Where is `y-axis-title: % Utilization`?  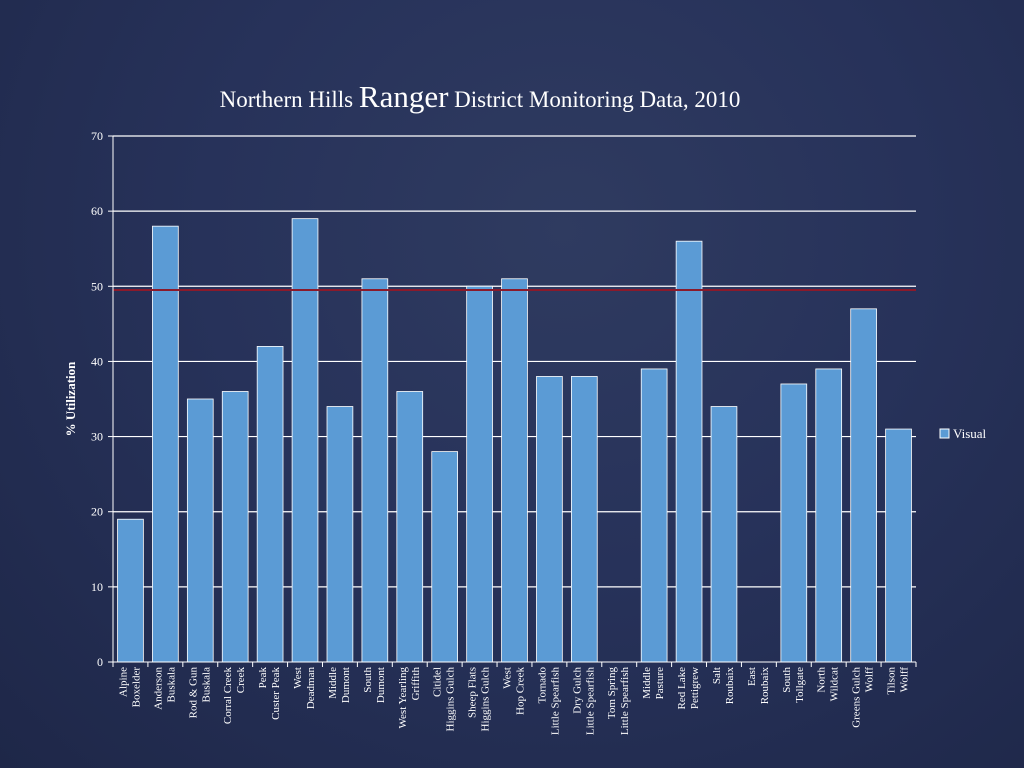
y-axis-title: % Utilization is located at coordinates (70, 399).